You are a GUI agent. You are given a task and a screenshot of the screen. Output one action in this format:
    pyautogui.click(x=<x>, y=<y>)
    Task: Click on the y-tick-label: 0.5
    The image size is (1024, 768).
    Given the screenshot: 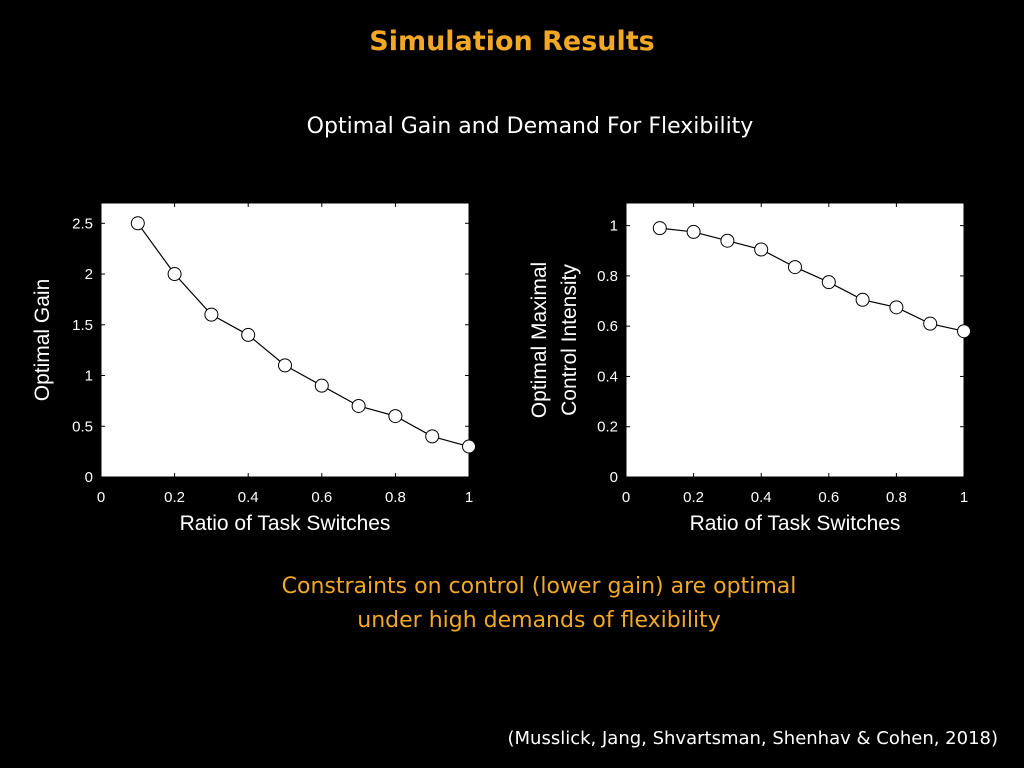 What is the action you would take?
    pyautogui.click(x=82, y=426)
    